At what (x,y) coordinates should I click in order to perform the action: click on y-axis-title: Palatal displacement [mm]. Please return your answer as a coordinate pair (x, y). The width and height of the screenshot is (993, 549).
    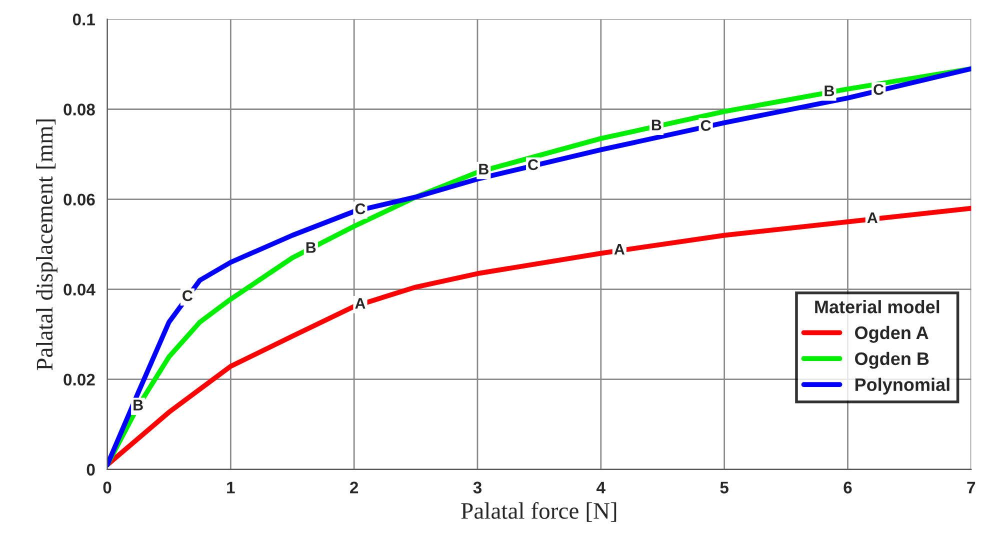
    Looking at the image, I should click on (47, 245).